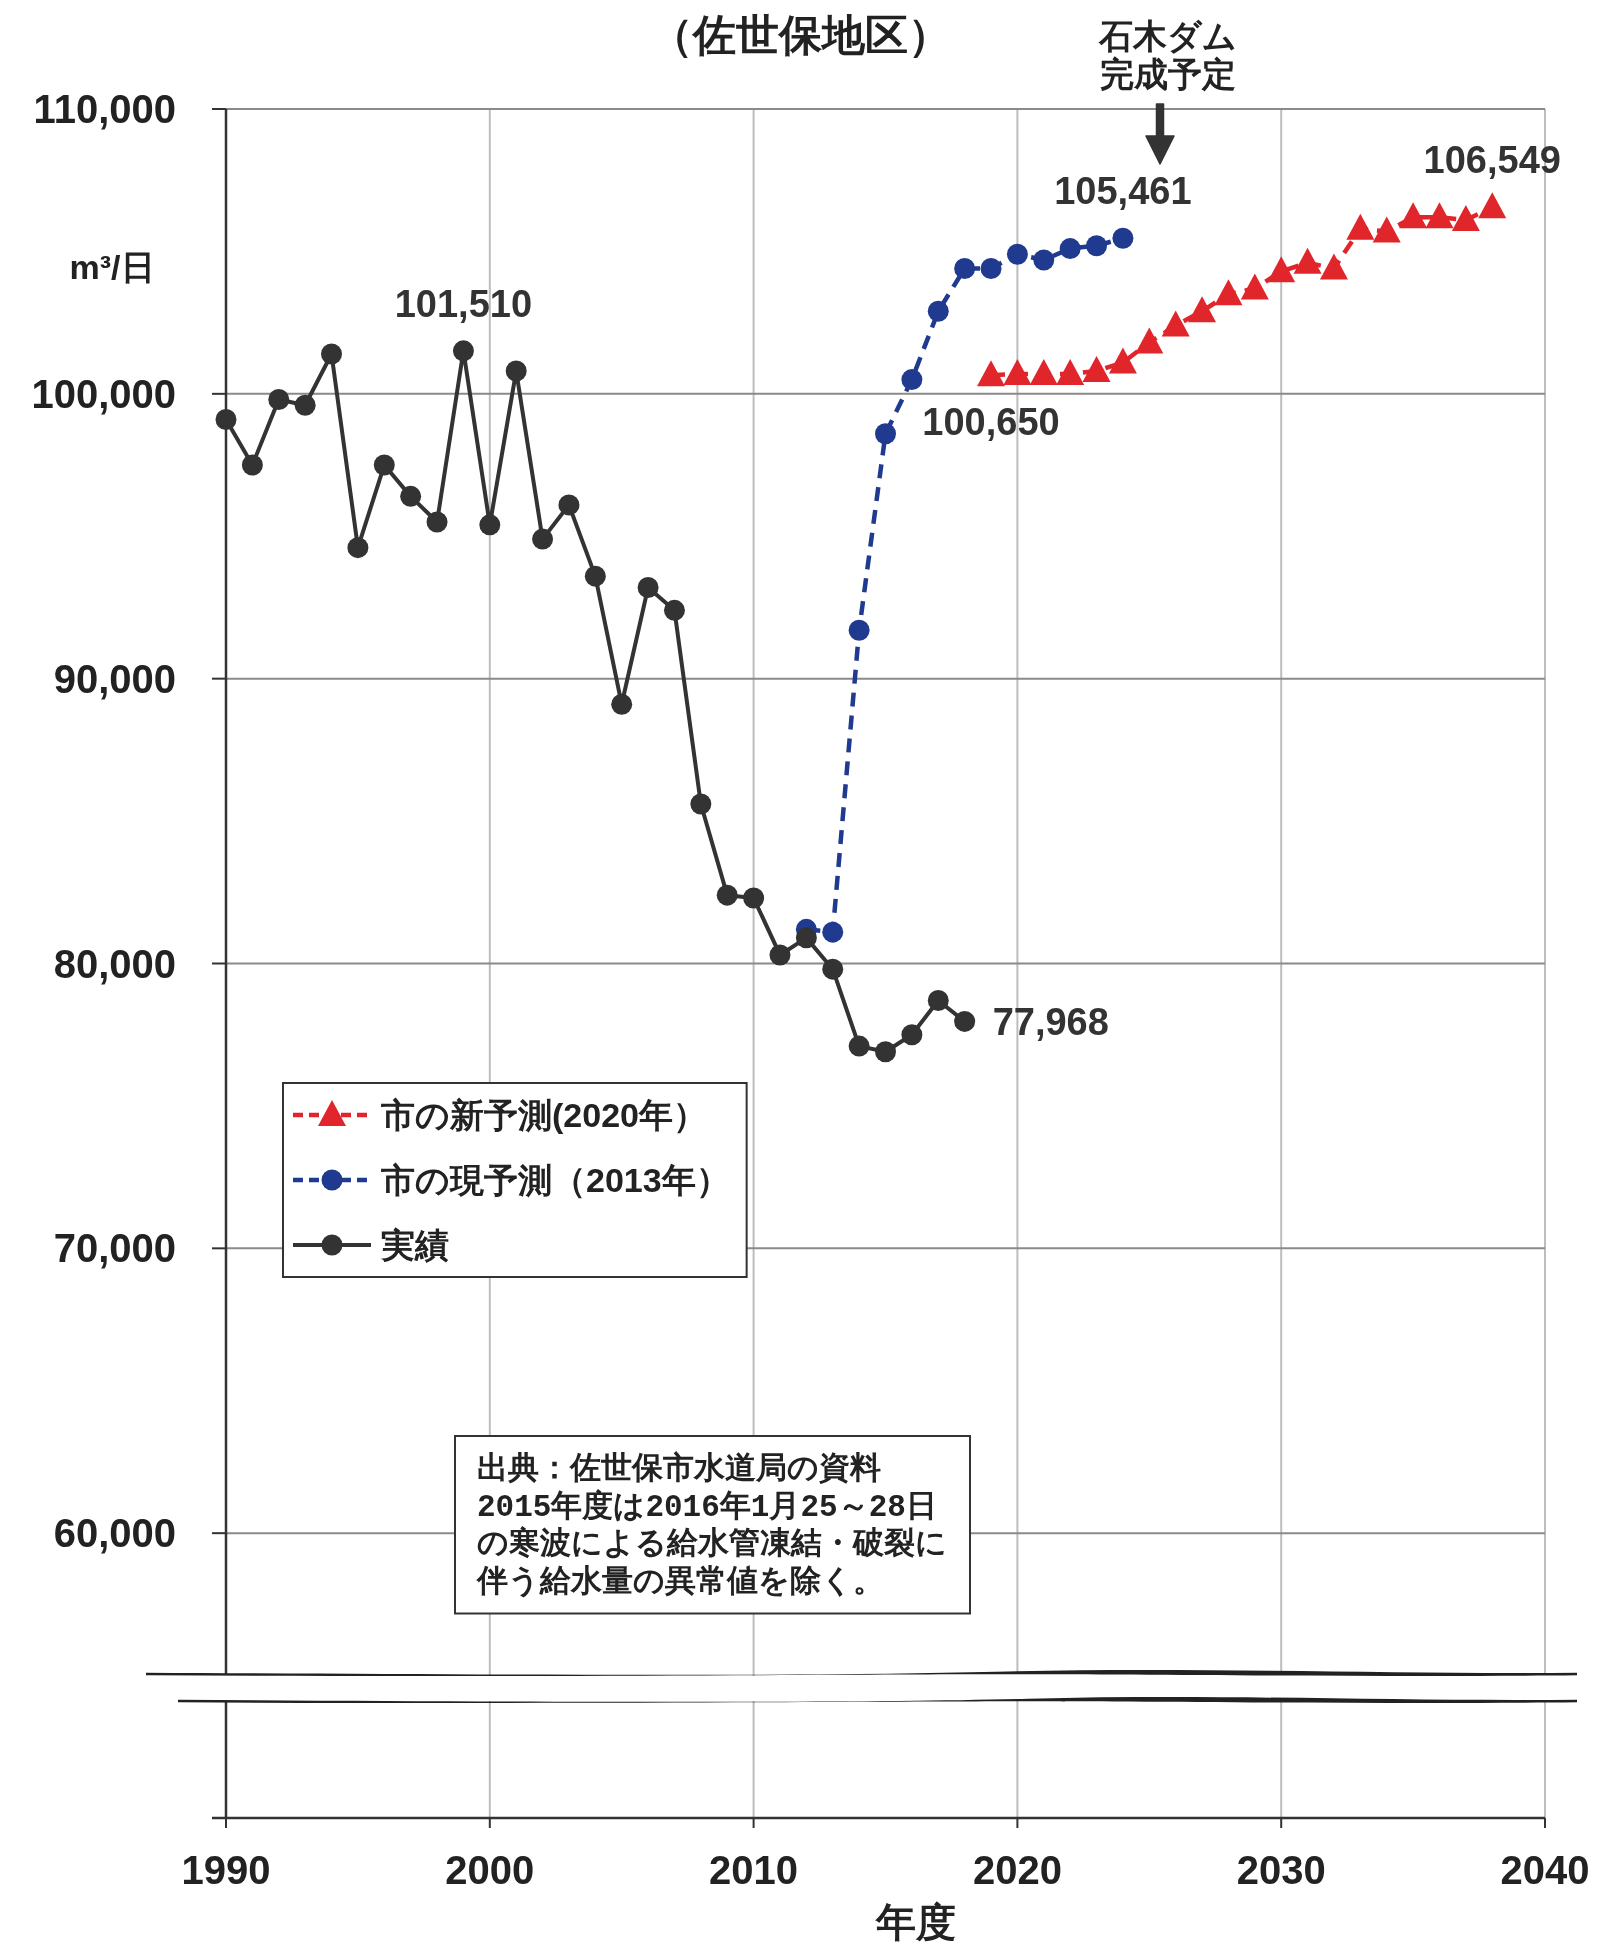 The width and height of the screenshot is (1601, 1945). What do you see at coordinates (1281, 1870) in the screenshot?
I see `x-tick-label: 2030` at bounding box center [1281, 1870].